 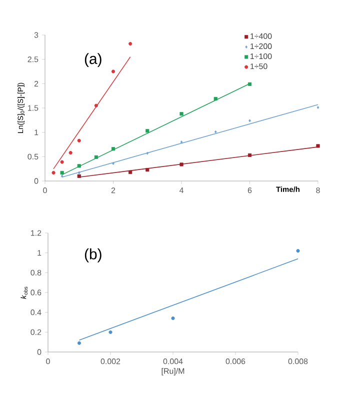 What do you see at coordinates (93, 255) in the screenshot?
I see `annotation: (b)` at bounding box center [93, 255].